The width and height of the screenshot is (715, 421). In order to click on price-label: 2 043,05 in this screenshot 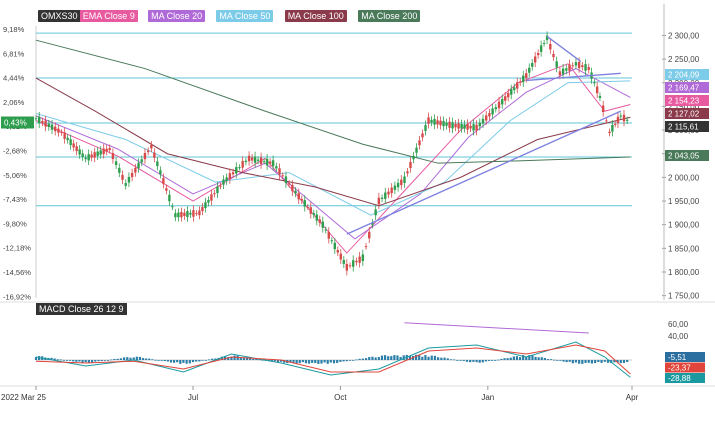, I will do `click(684, 156)`.